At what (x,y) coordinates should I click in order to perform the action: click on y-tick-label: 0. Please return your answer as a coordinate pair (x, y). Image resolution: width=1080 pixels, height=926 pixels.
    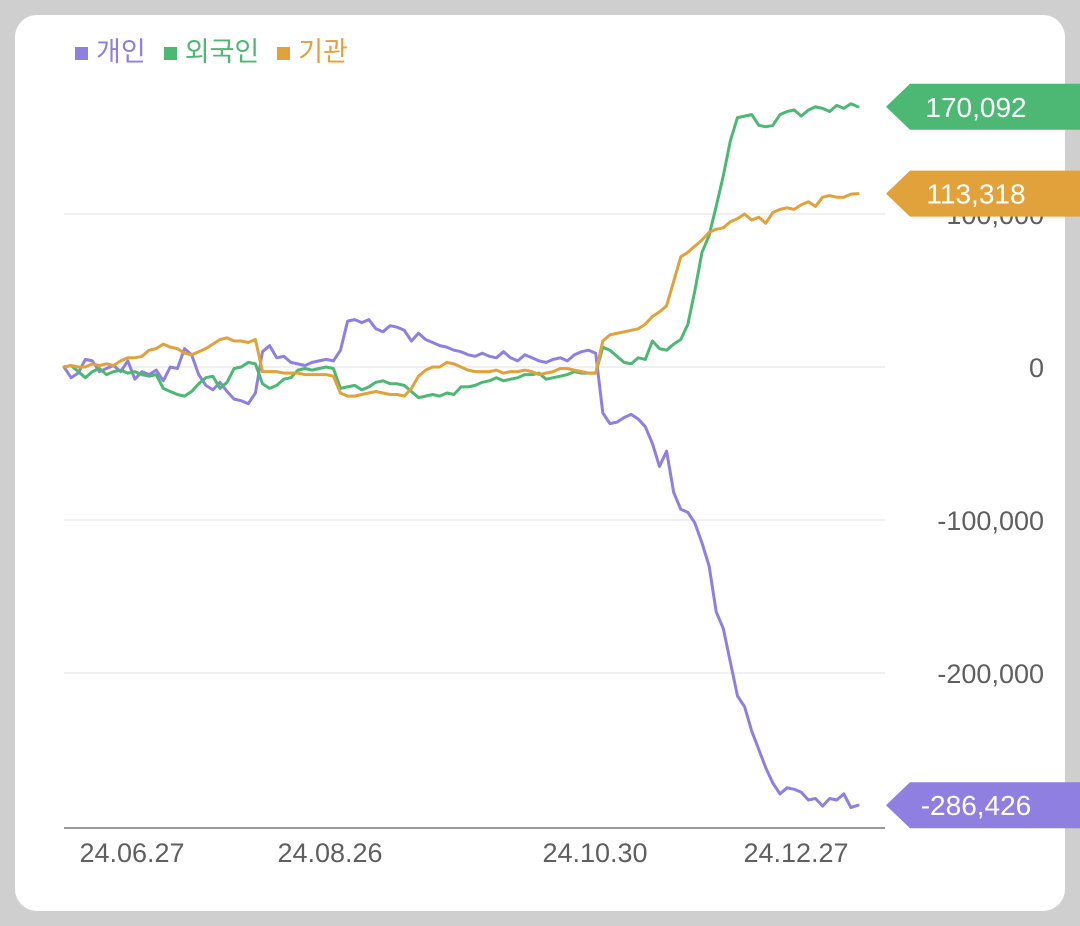
    Looking at the image, I should click on (1036, 368).